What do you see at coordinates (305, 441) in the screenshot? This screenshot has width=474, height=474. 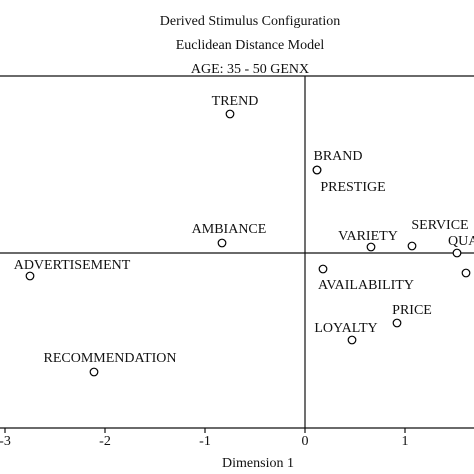 I see `x-tick-label: 0` at bounding box center [305, 441].